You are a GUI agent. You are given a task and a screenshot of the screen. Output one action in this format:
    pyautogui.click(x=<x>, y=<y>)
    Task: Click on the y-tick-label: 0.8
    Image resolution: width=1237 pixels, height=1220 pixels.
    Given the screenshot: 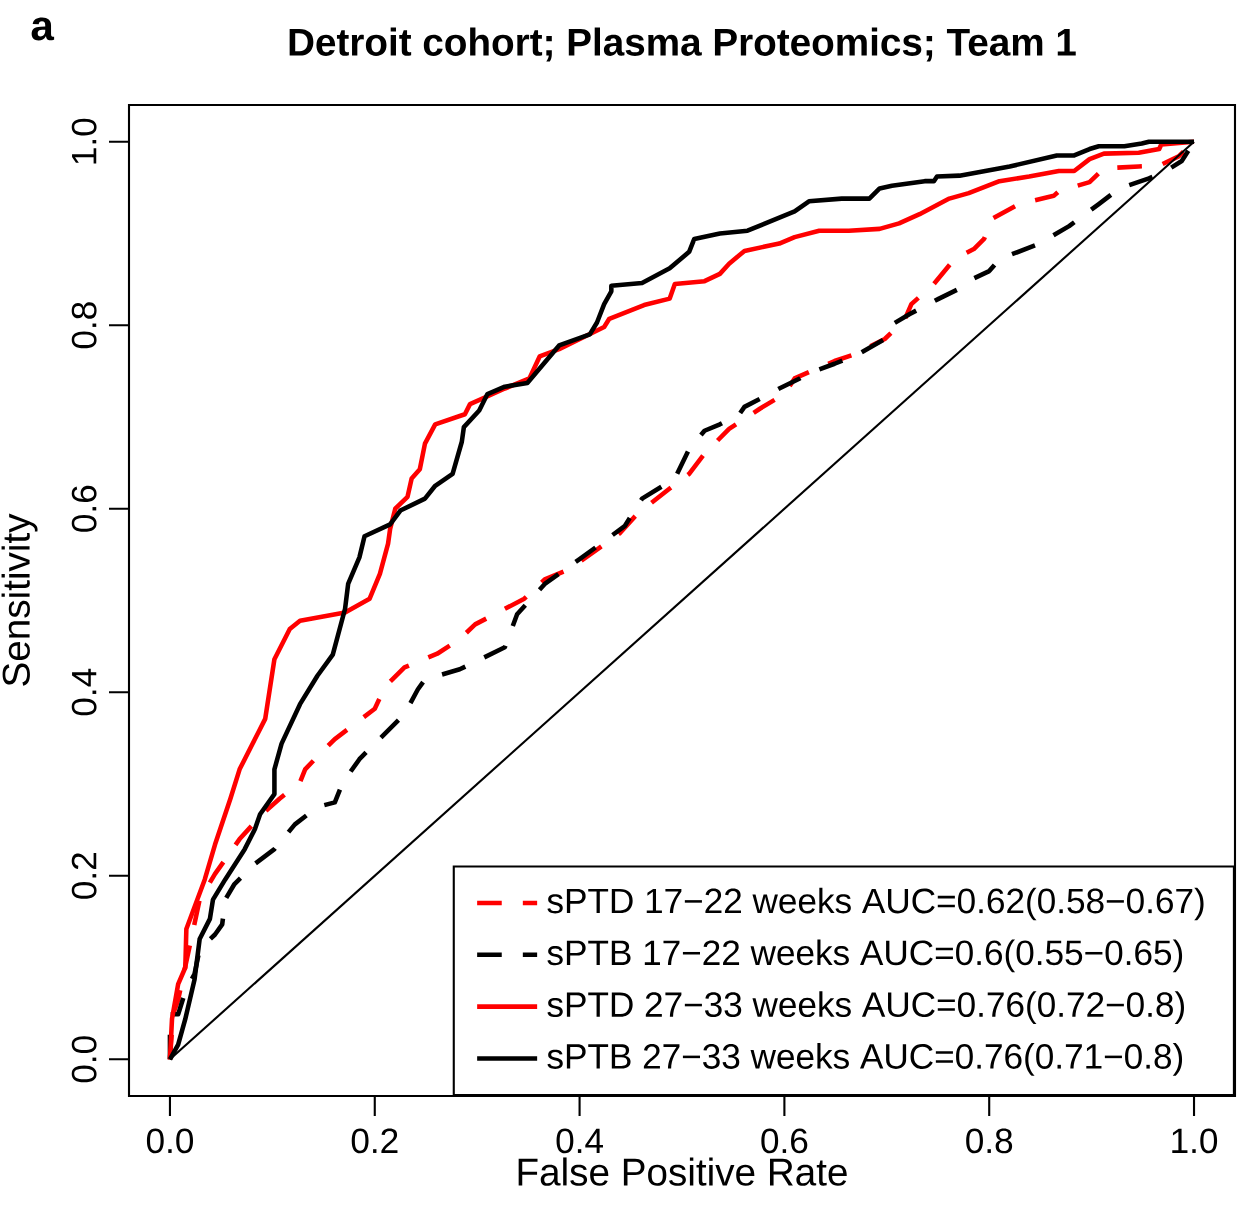 What is the action you would take?
    pyautogui.click(x=84, y=325)
    